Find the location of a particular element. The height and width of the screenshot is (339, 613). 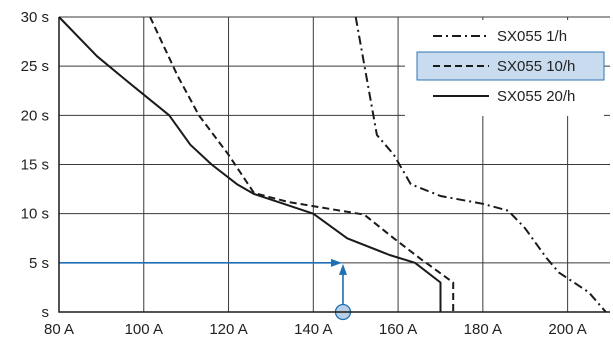

y-tick-label: 20 s is located at coordinates (35, 115).